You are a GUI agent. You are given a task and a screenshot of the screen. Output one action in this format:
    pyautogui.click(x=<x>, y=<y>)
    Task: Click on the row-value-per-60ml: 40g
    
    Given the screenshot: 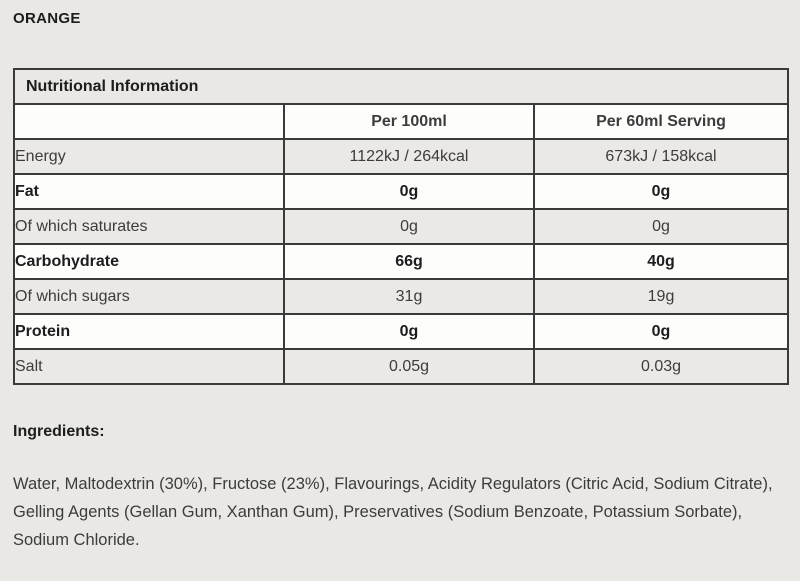 What is the action you would take?
    pyautogui.click(x=661, y=261)
    